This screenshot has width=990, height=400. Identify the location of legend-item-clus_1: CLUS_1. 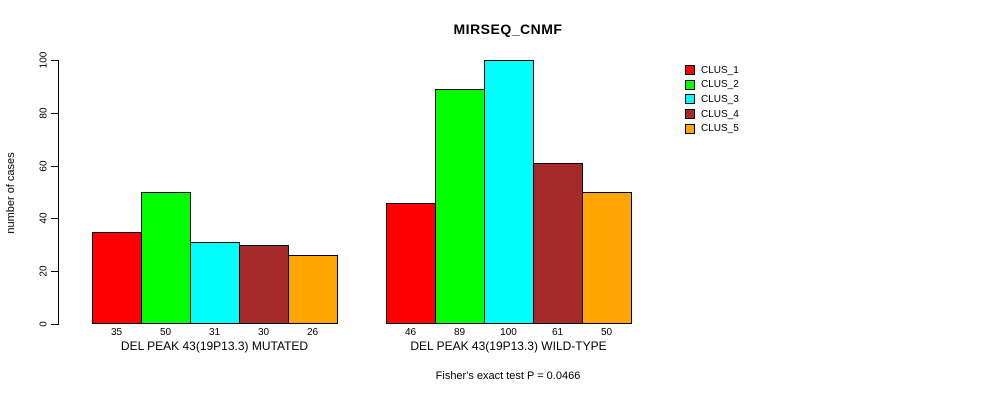
(712, 70).